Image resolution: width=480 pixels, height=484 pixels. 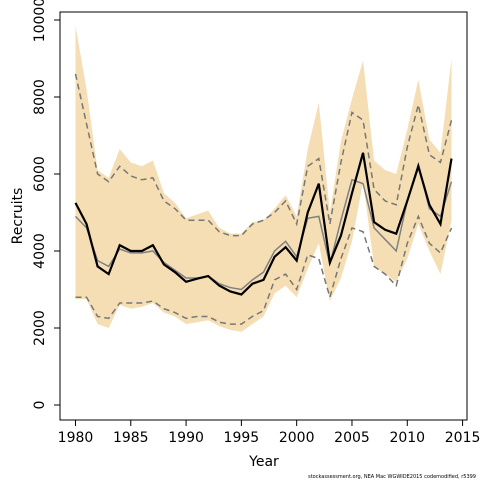 What do you see at coordinates (407, 438) in the screenshot?
I see `x-tick-label: 2010` at bounding box center [407, 438].